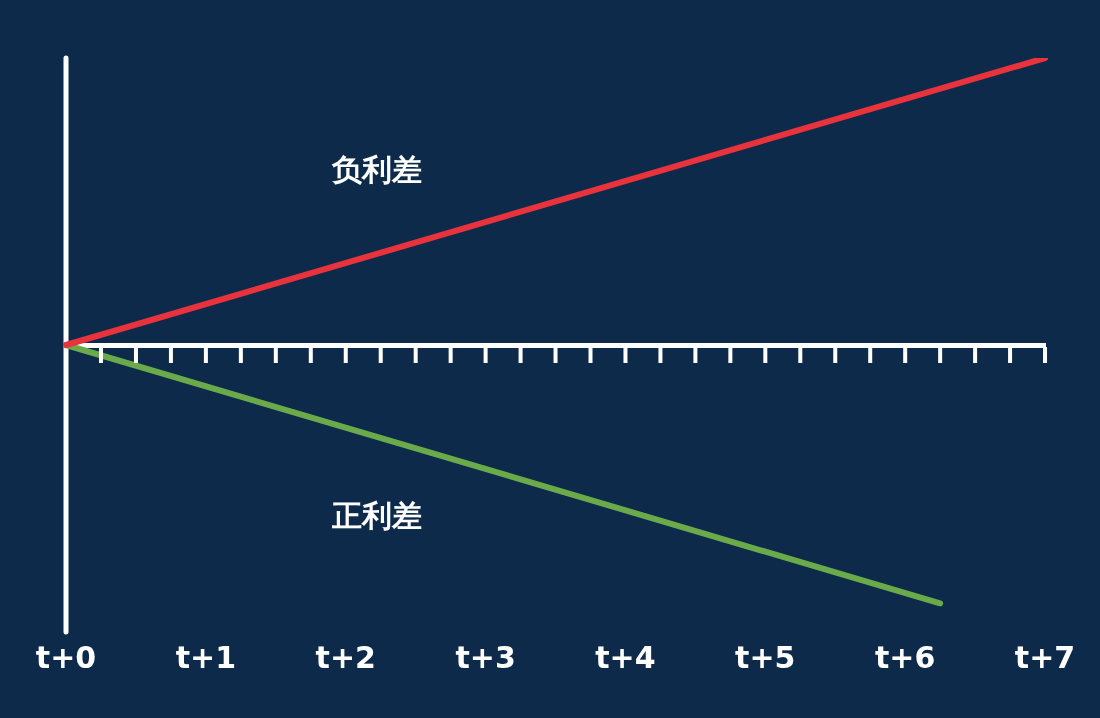 This screenshot has width=1100, height=718. What do you see at coordinates (206, 657) in the screenshot?
I see `x-tick-label: t+1` at bounding box center [206, 657].